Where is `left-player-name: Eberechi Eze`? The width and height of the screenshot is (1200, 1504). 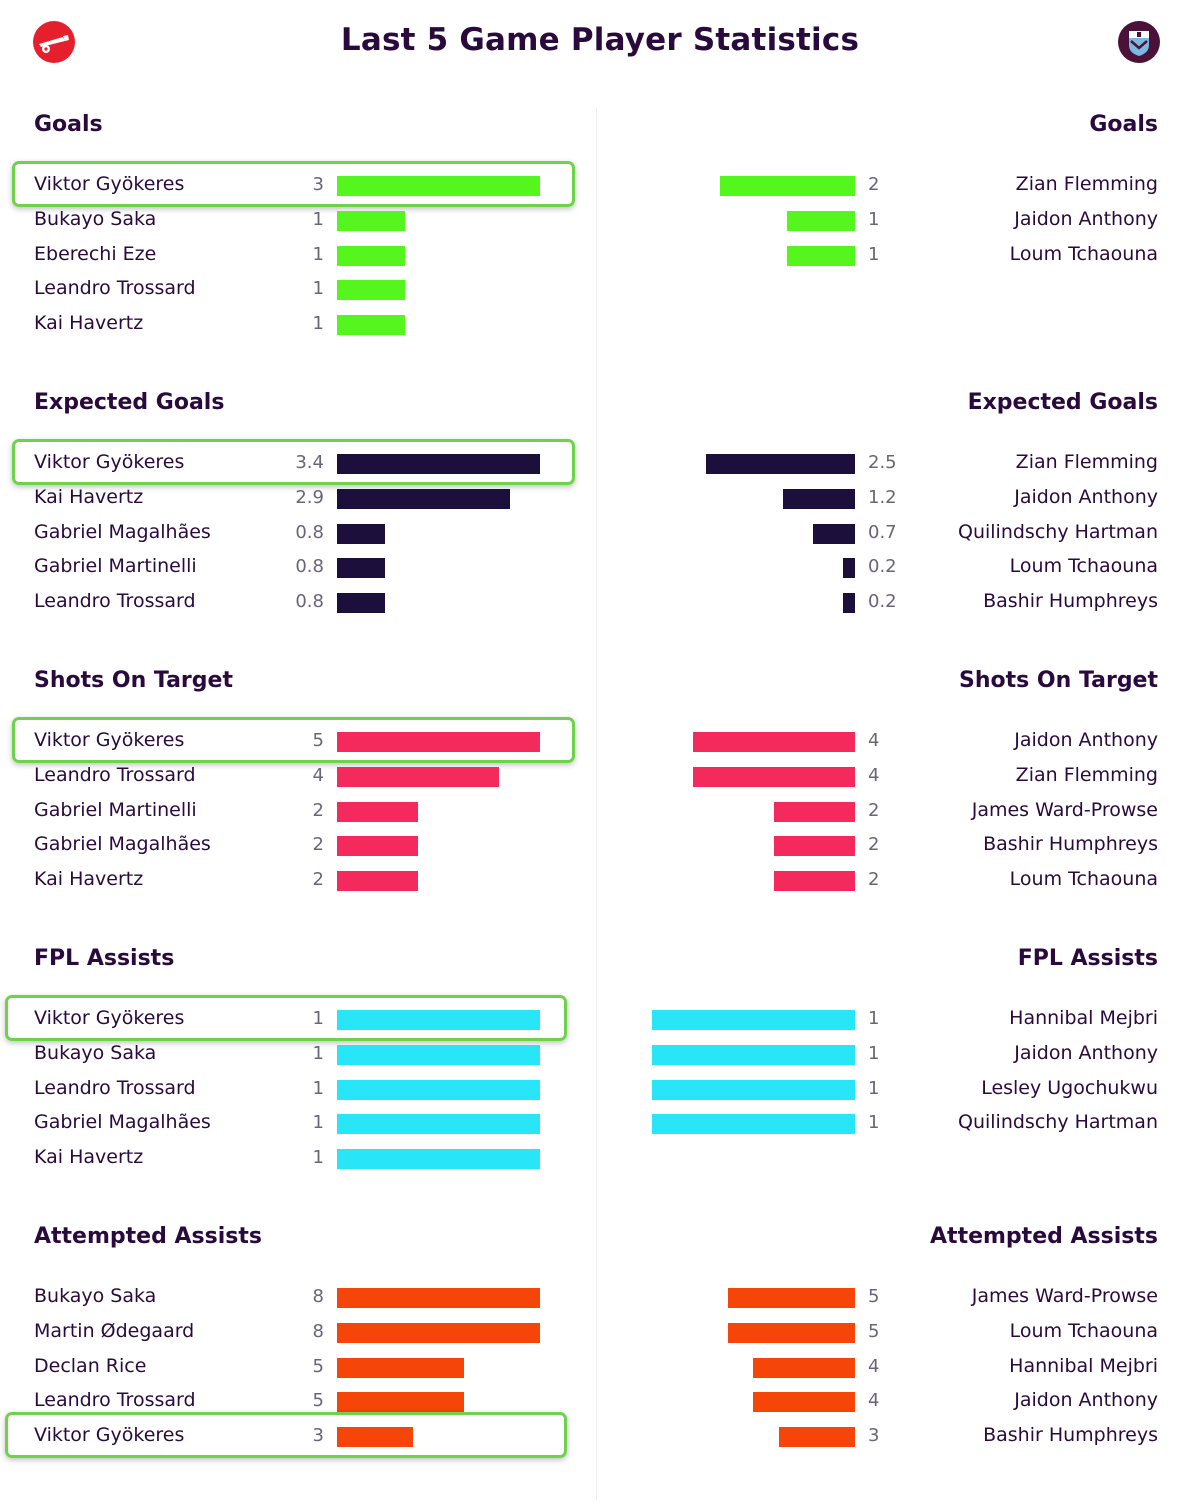 left-player-name: Eberechi Eze is located at coordinates (95, 253).